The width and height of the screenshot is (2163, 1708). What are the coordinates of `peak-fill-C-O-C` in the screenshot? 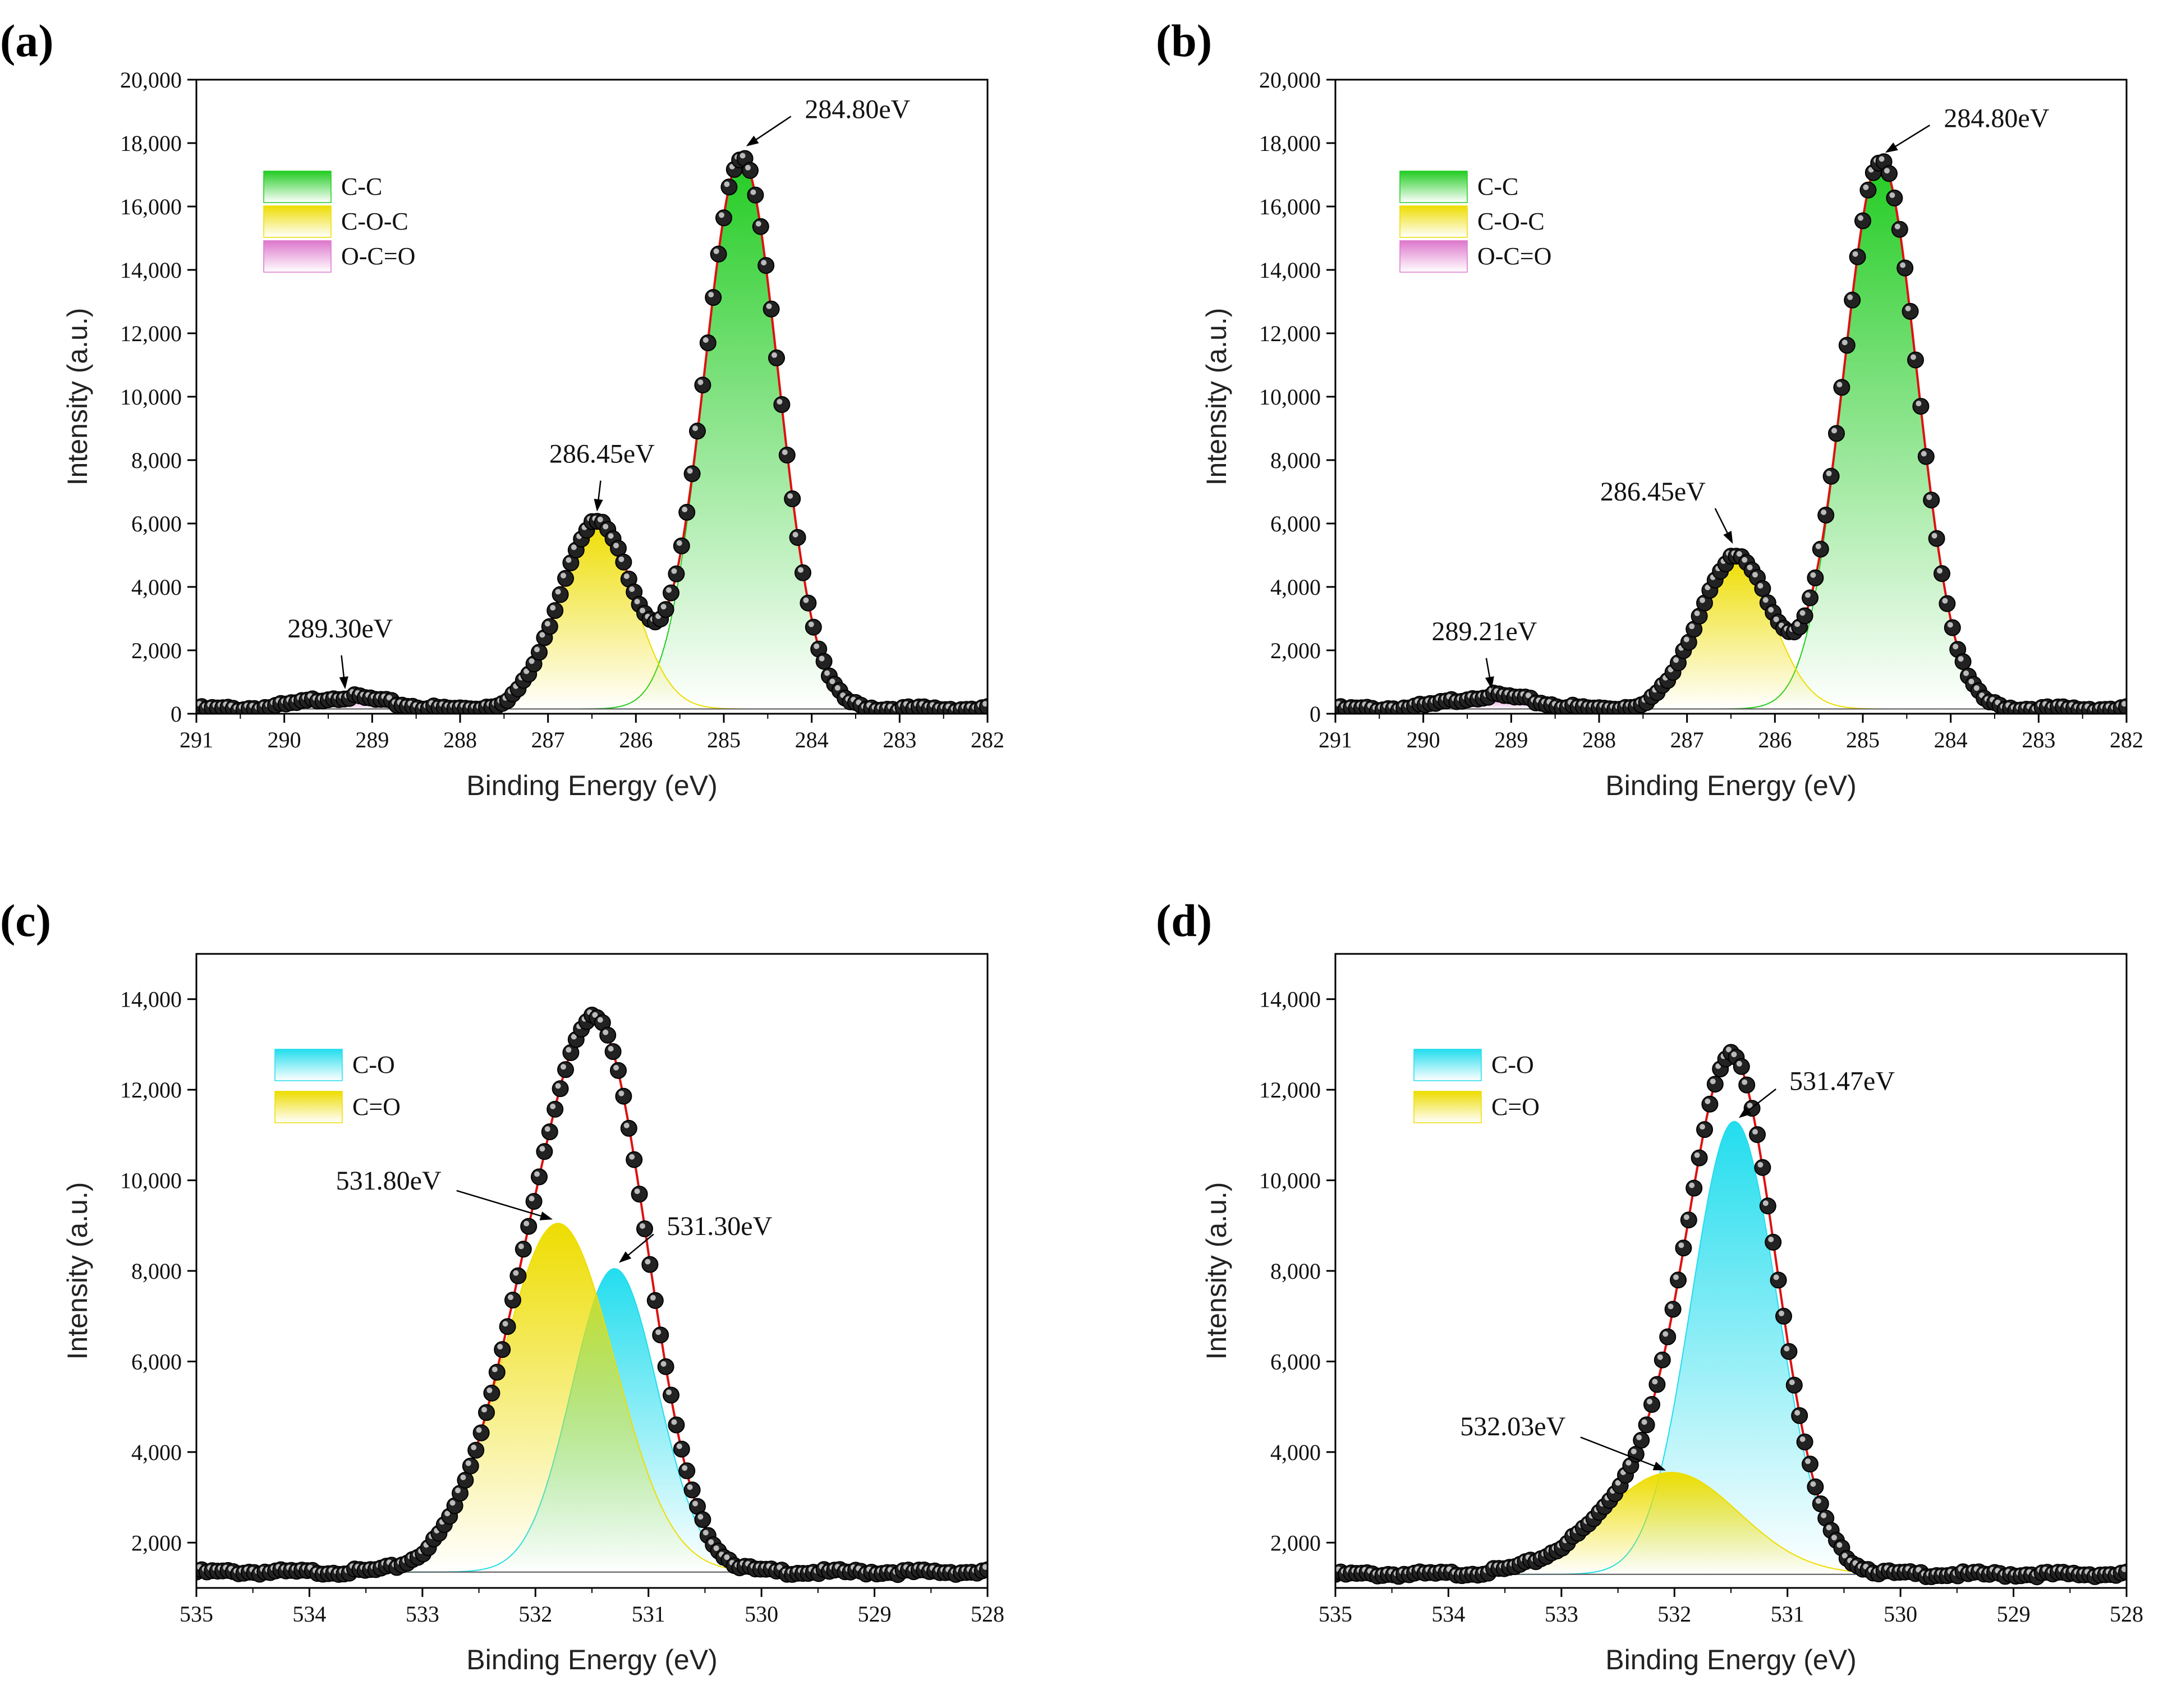 It's located at (592, 615).